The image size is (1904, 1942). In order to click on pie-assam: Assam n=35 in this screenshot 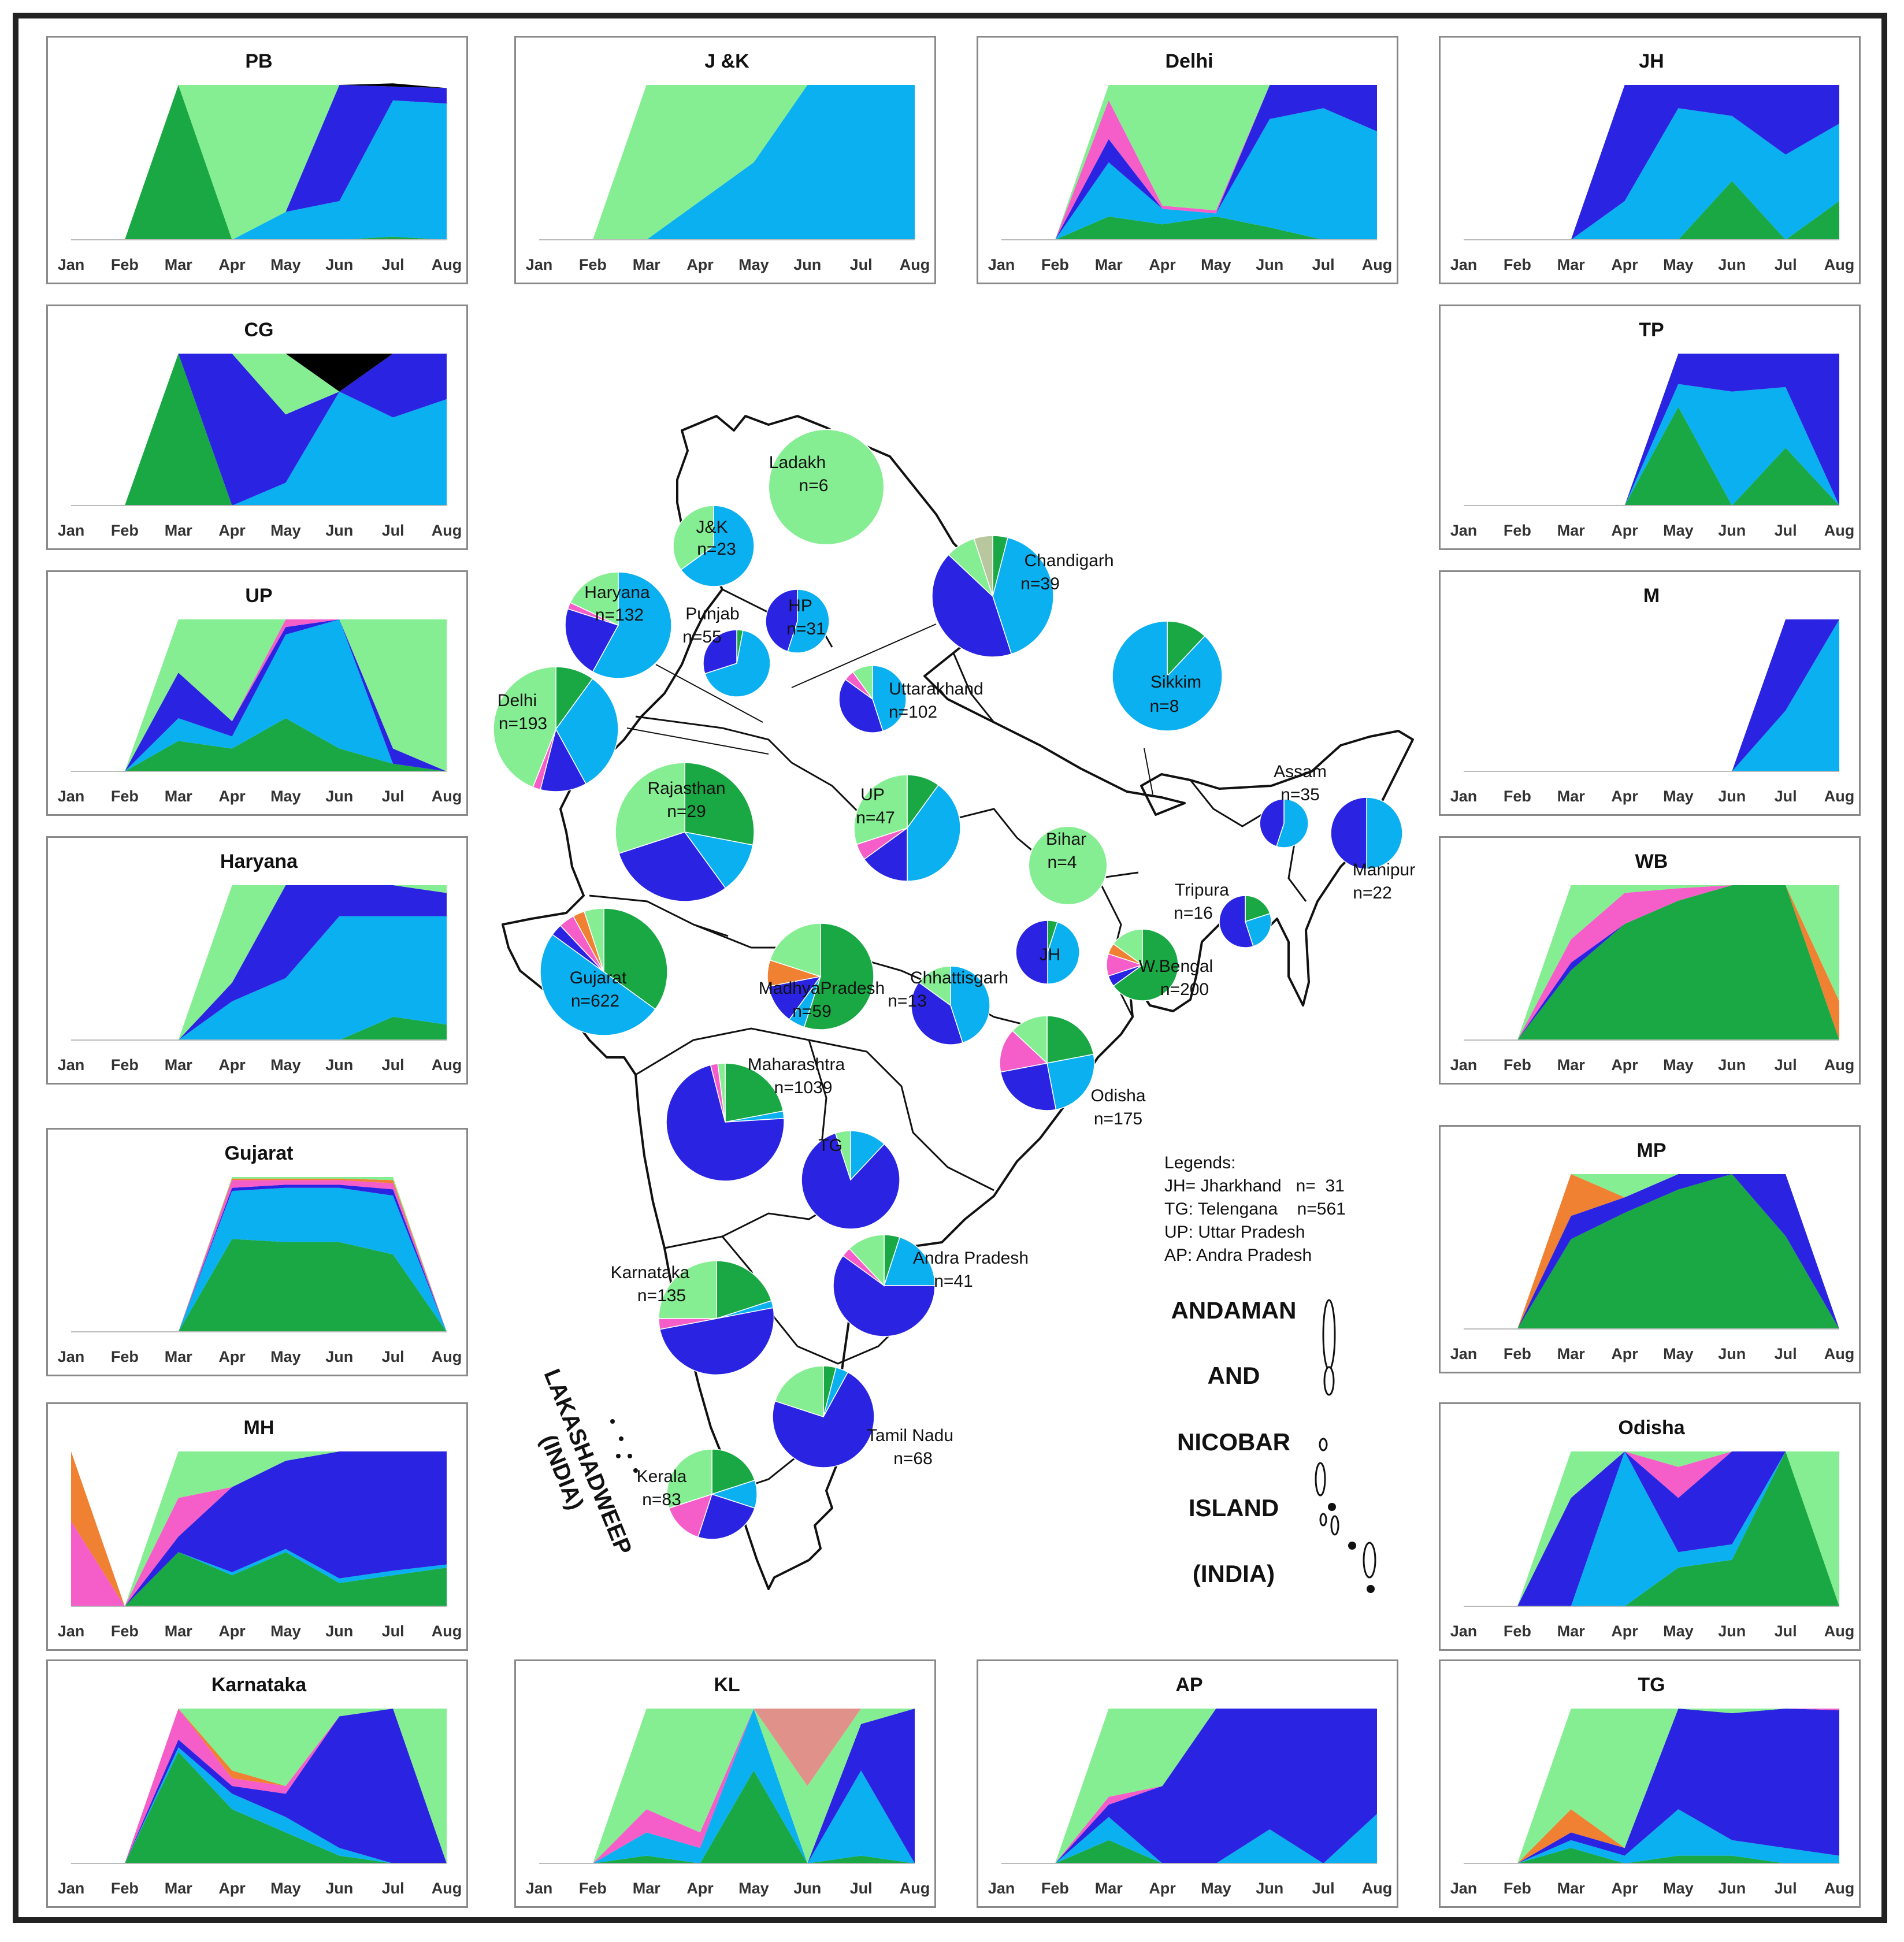, I will do `click(1293, 805)`.